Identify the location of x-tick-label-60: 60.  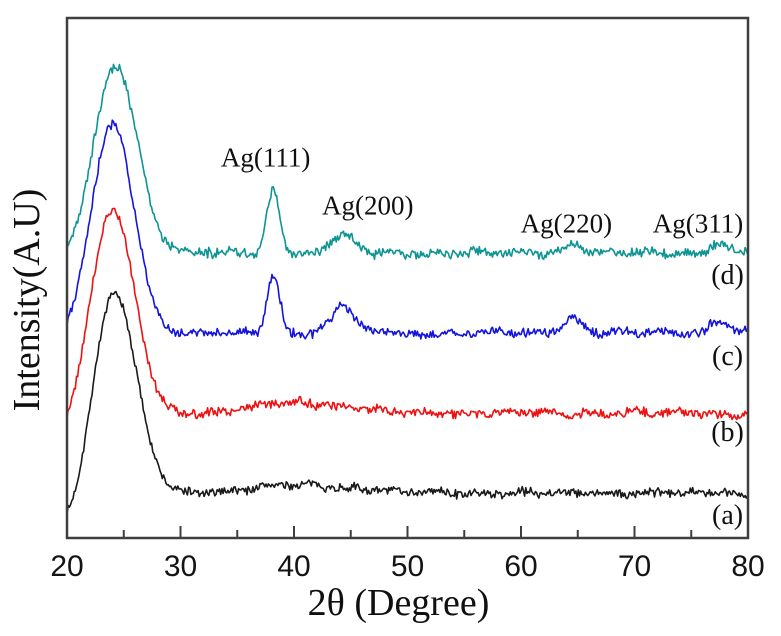
(521, 566).